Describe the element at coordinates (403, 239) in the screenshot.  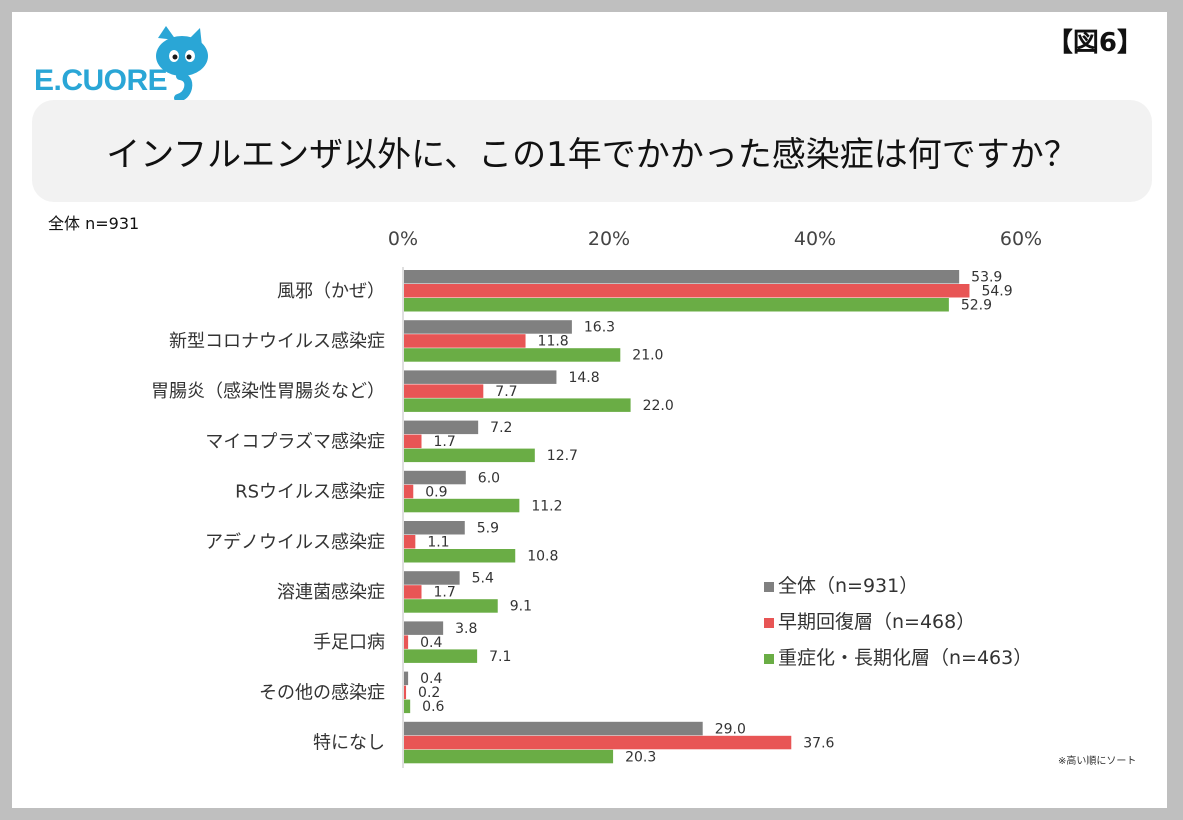
I see `x-tick-label: 0%` at that location.